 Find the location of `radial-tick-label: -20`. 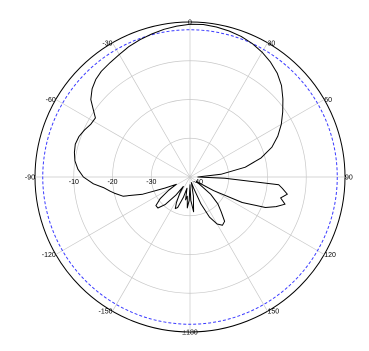

radial-tick-label: -20 is located at coordinates (112, 182).